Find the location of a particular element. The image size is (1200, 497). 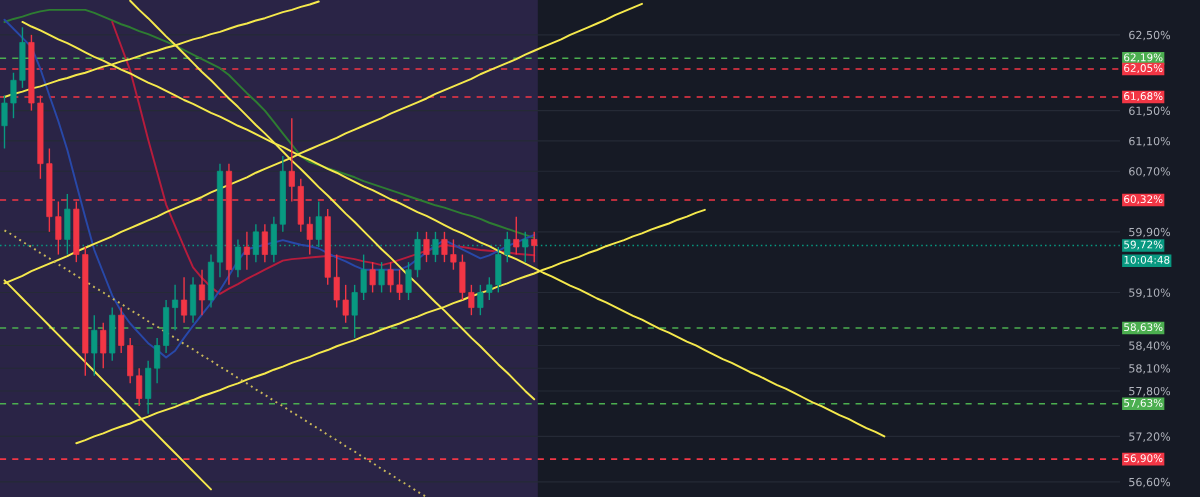

y-tick-label: 57,80% is located at coordinates (1150, 391).